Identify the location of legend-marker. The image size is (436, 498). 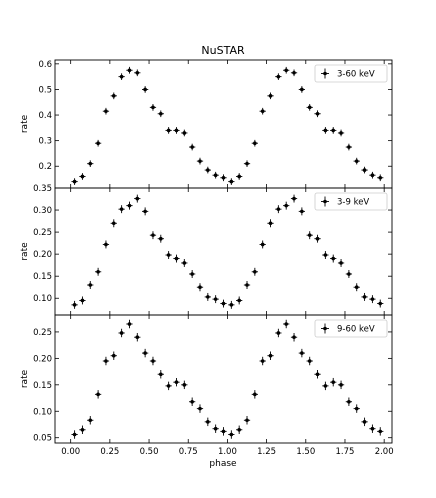
(325, 328).